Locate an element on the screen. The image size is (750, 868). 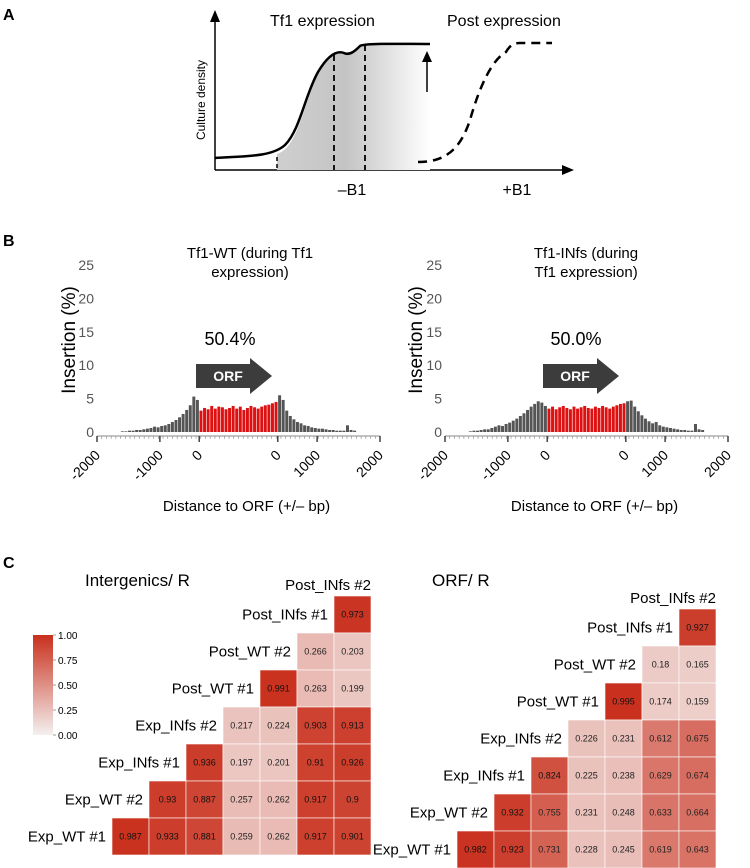
a-tf1-title: Tf1 expression is located at coordinates (322, 21).